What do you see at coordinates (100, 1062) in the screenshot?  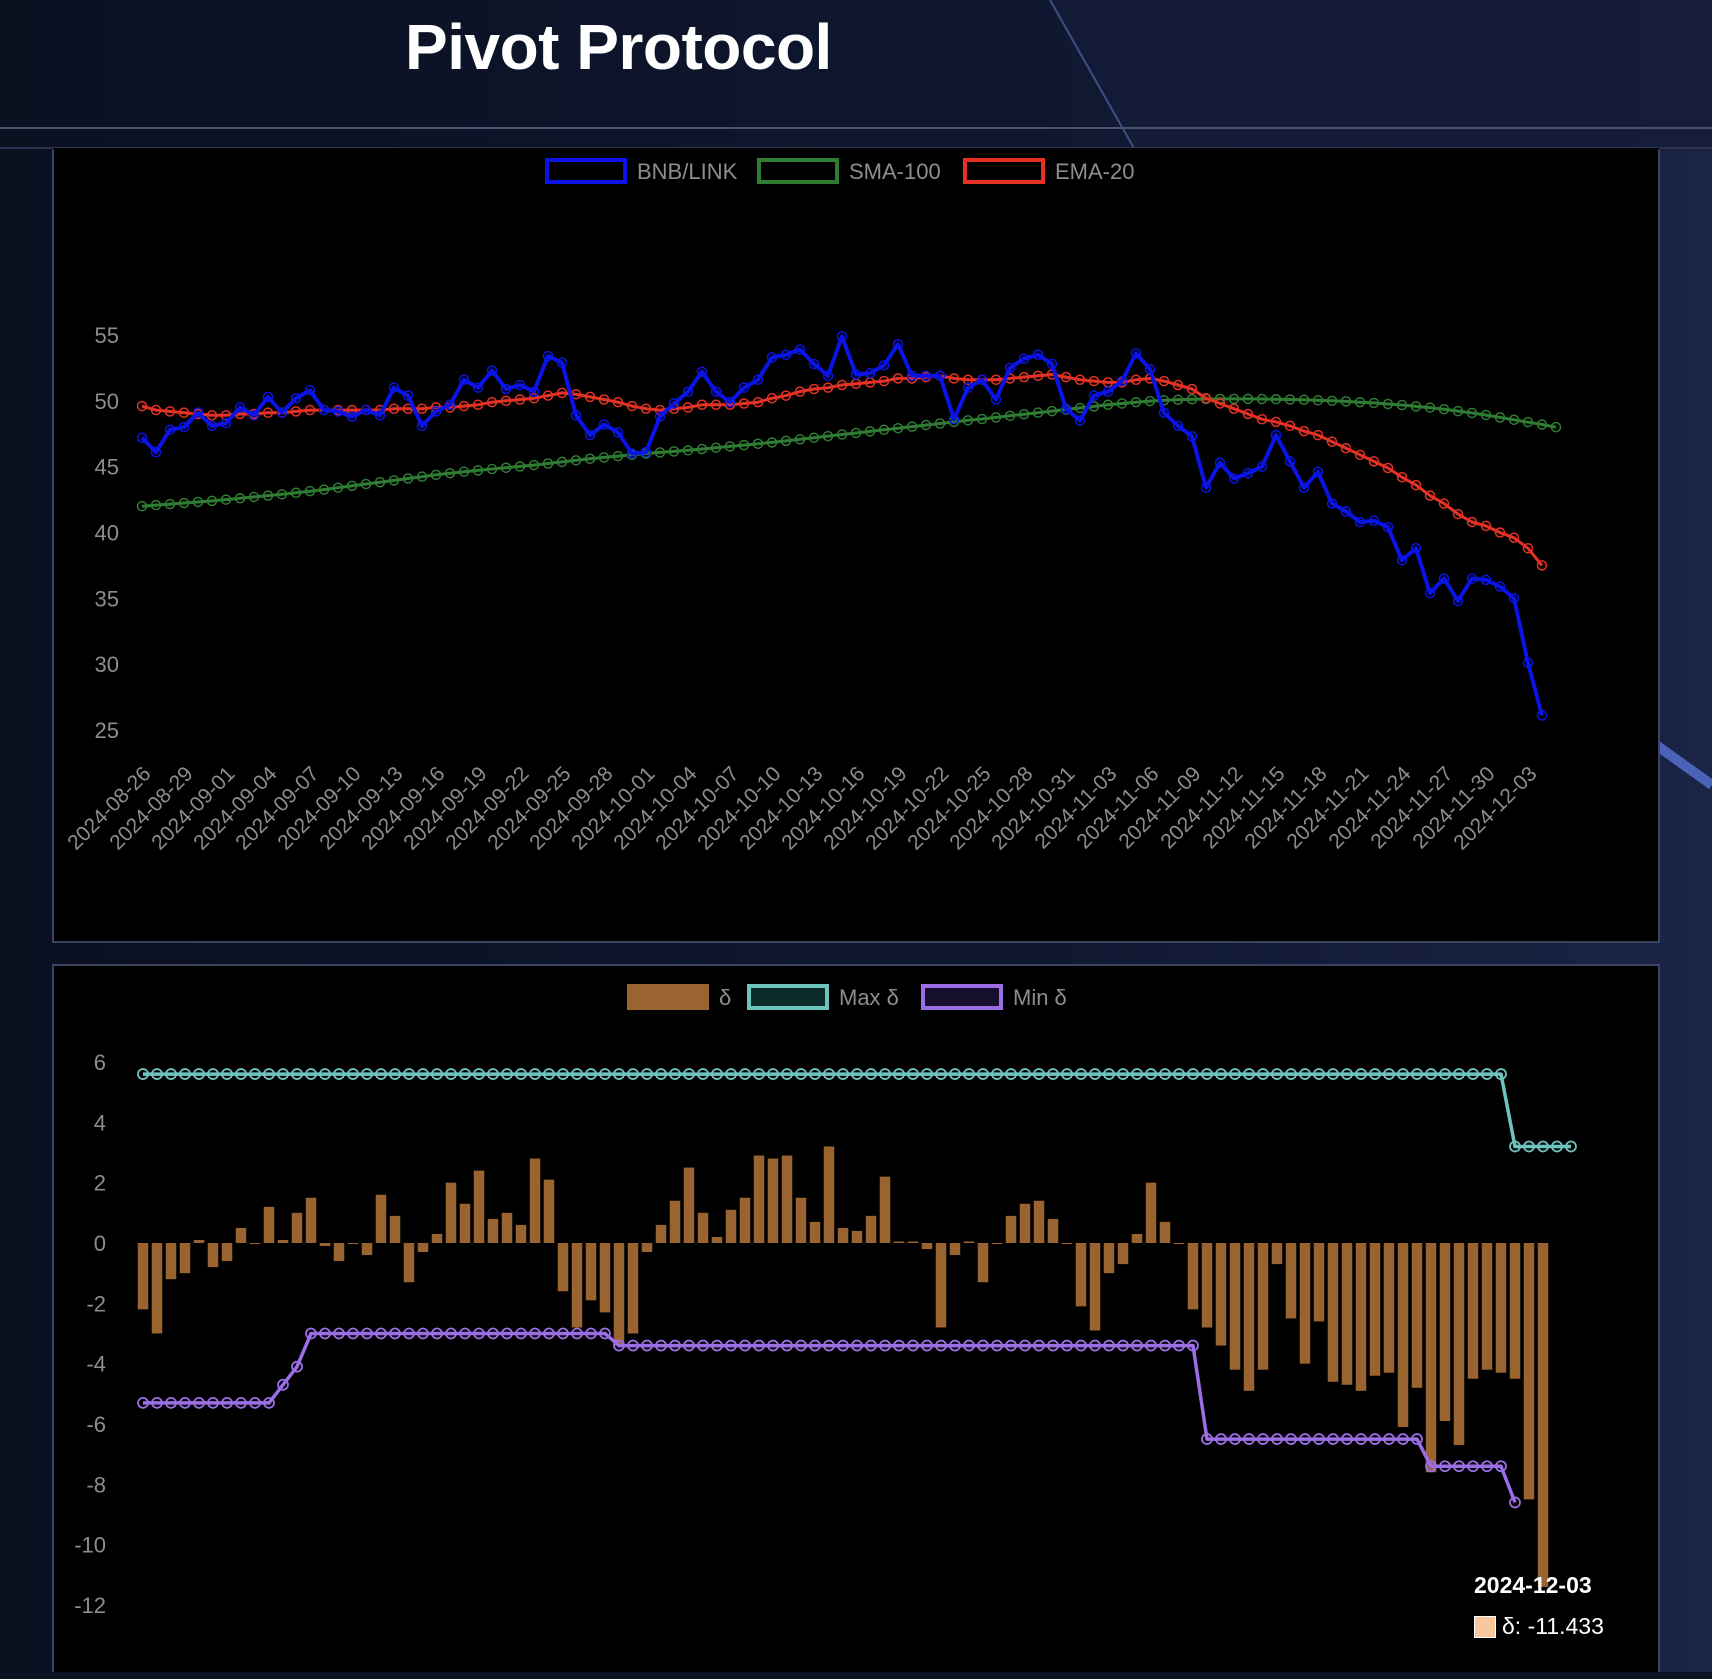 I see `y-tick-label: 6` at bounding box center [100, 1062].